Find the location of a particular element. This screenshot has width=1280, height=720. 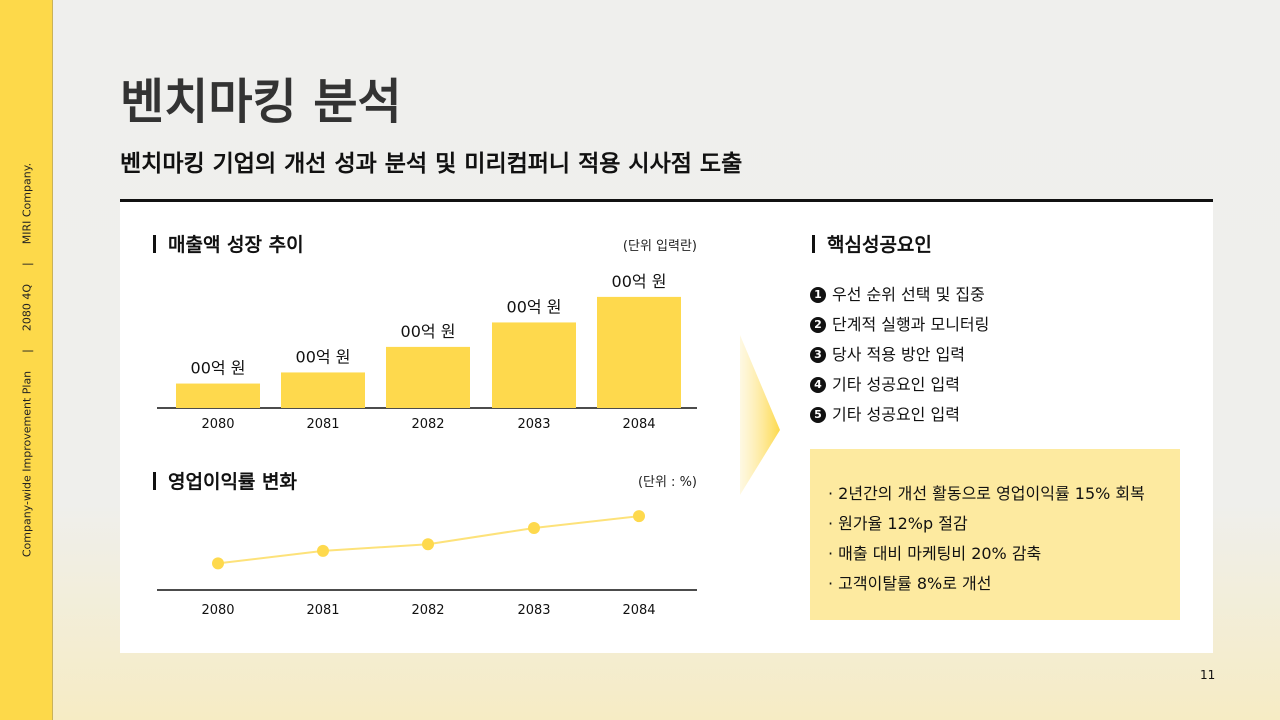

page-number: 11 is located at coordinates (1208, 675).